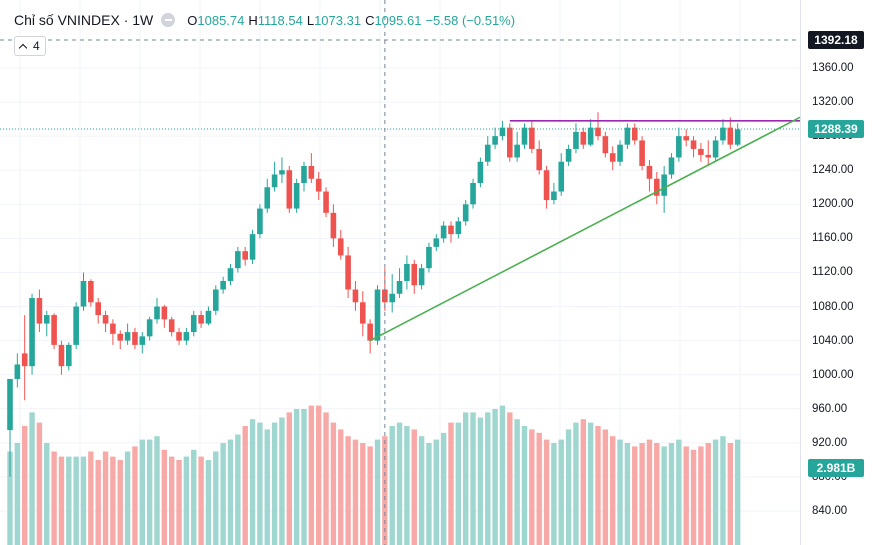  I want to click on y-tick-label: 960.00, so click(830, 408).